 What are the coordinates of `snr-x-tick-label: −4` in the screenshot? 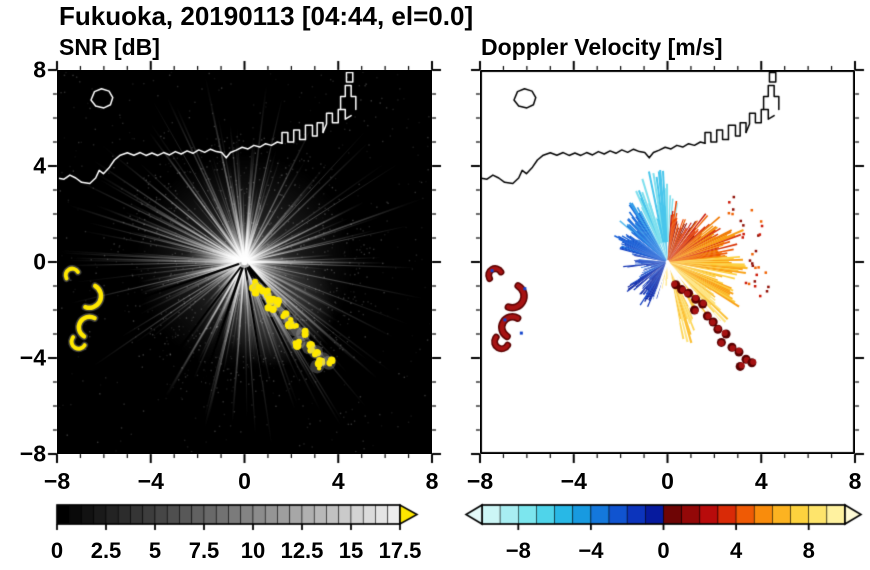 It's located at (150, 481).